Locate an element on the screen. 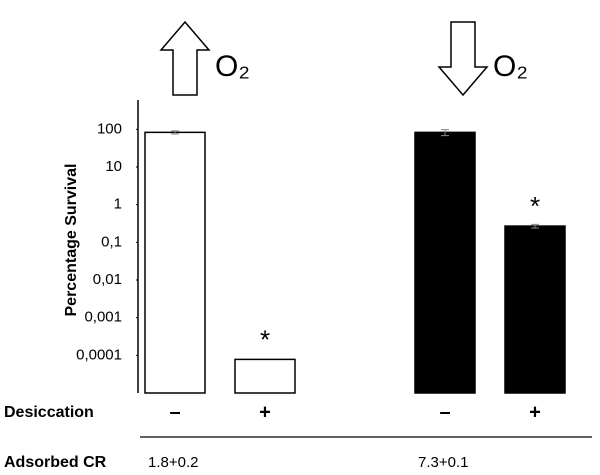 The image size is (600, 475). y-tick-label: 0,0001 is located at coordinates (99, 354).